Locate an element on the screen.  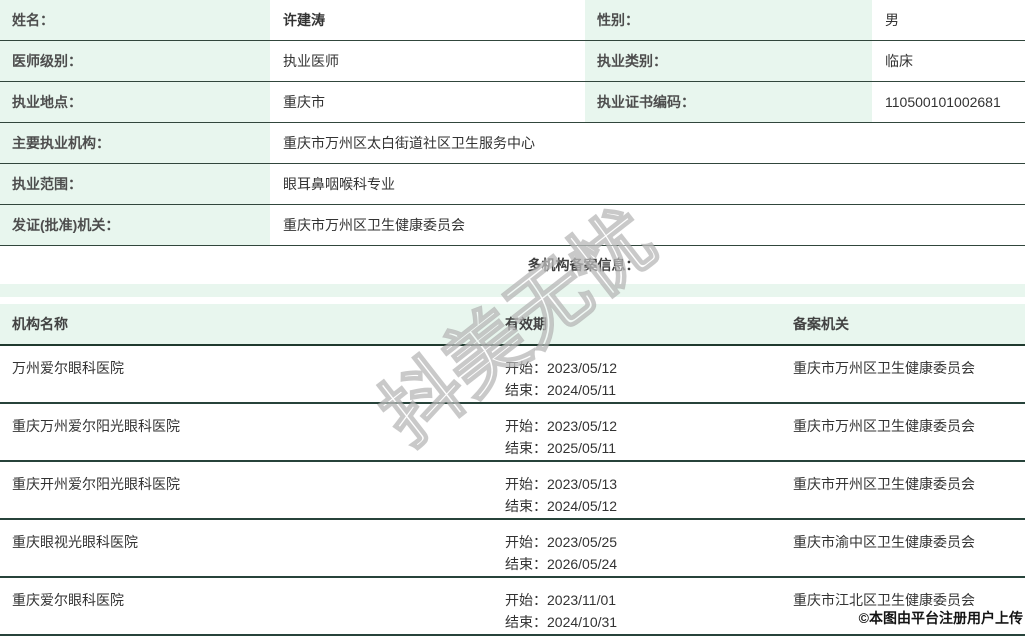
name-value: 许建涛 is located at coordinates (427, 20).